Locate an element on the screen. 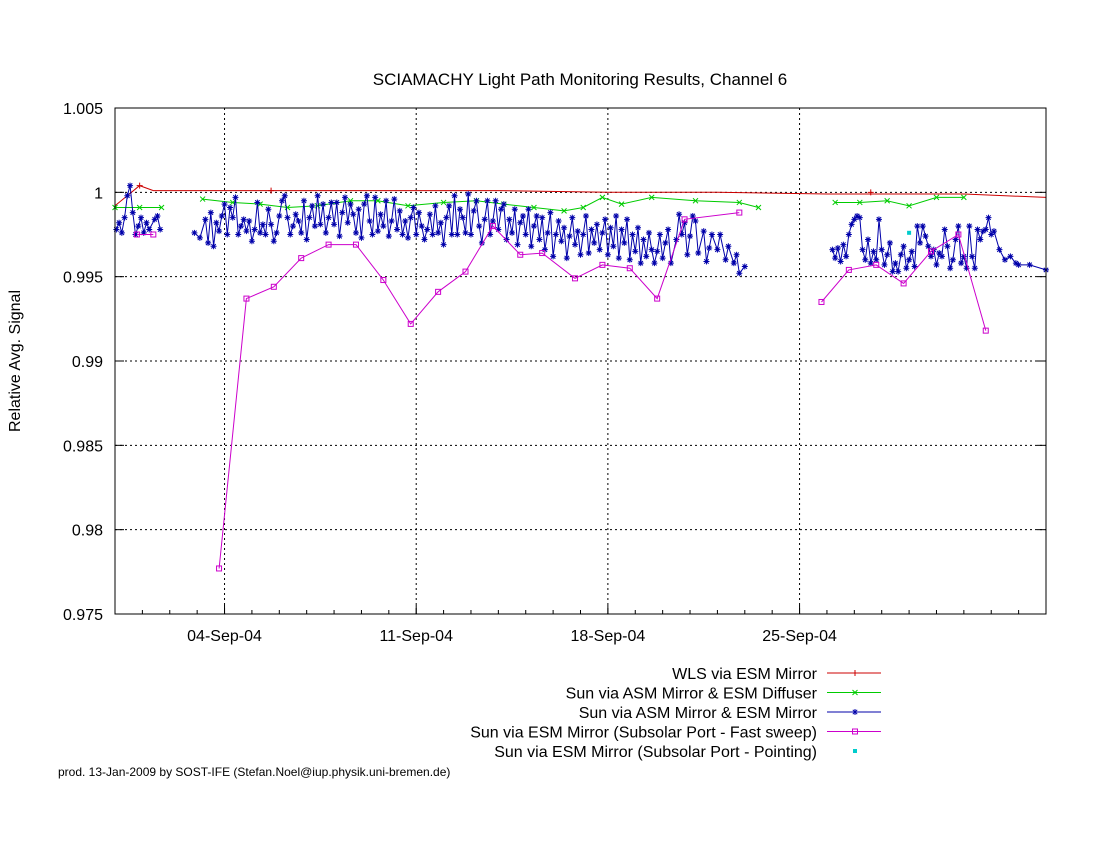 Image resolution: width=1100 pixels, height=850 pixels. y-tick-label: 0.995 is located at coordinates (83, 278).